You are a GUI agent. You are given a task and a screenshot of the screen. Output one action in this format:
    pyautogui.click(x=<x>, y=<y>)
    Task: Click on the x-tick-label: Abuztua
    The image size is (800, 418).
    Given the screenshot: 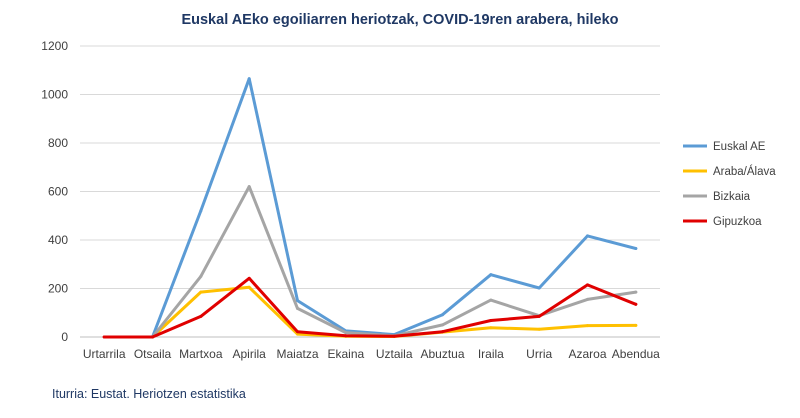 What is the action you would take?
    pyautogui.click(x=442, y=354)
    